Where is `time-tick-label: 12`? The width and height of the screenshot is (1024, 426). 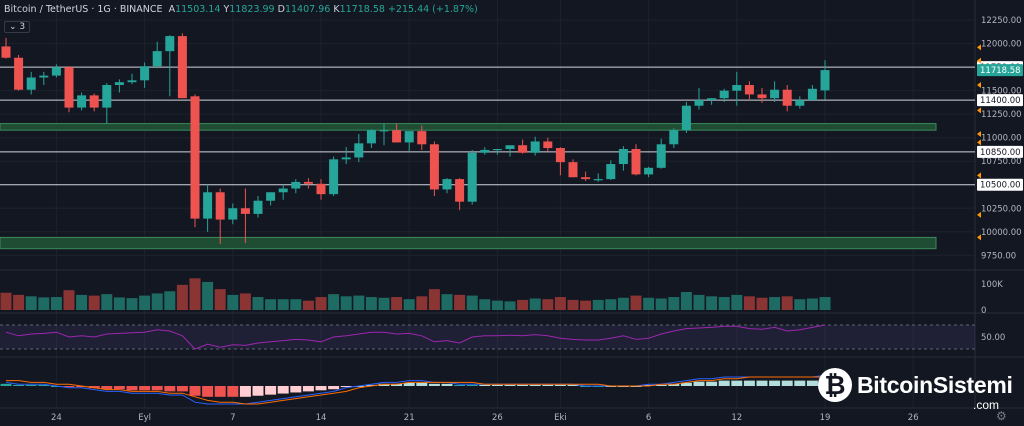
time-tick-label: 12 is located at coordinates (736, 418).